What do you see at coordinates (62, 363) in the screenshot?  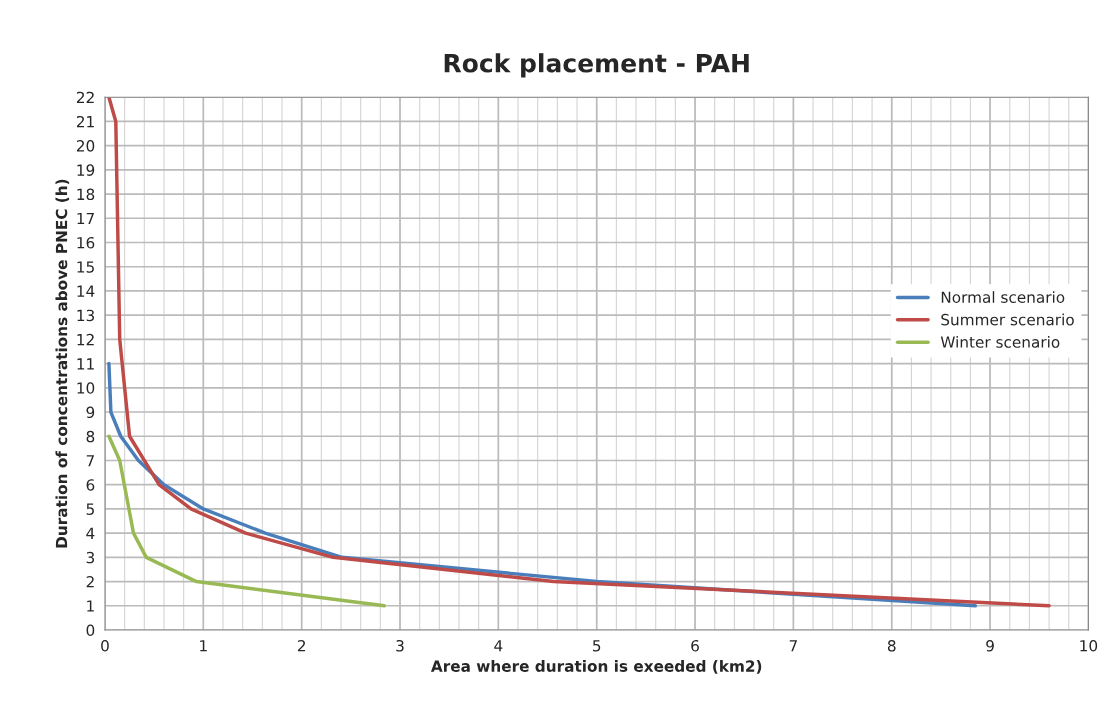 I see `y-axis-title: Duration of concentrations above PNEC (h)` at bounding box center [62, 363].